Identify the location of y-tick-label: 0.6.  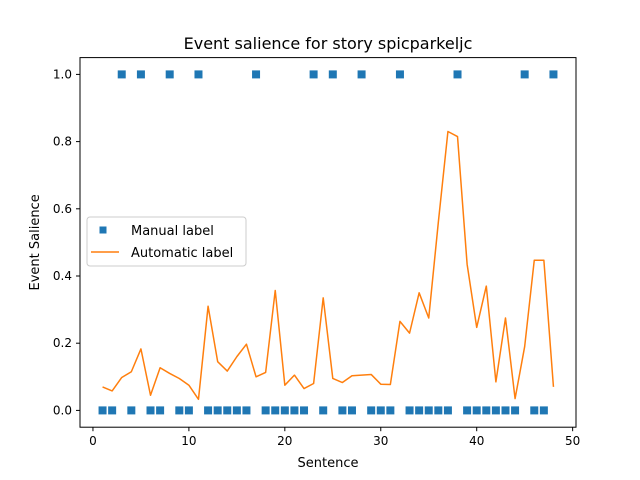
(62, 209).